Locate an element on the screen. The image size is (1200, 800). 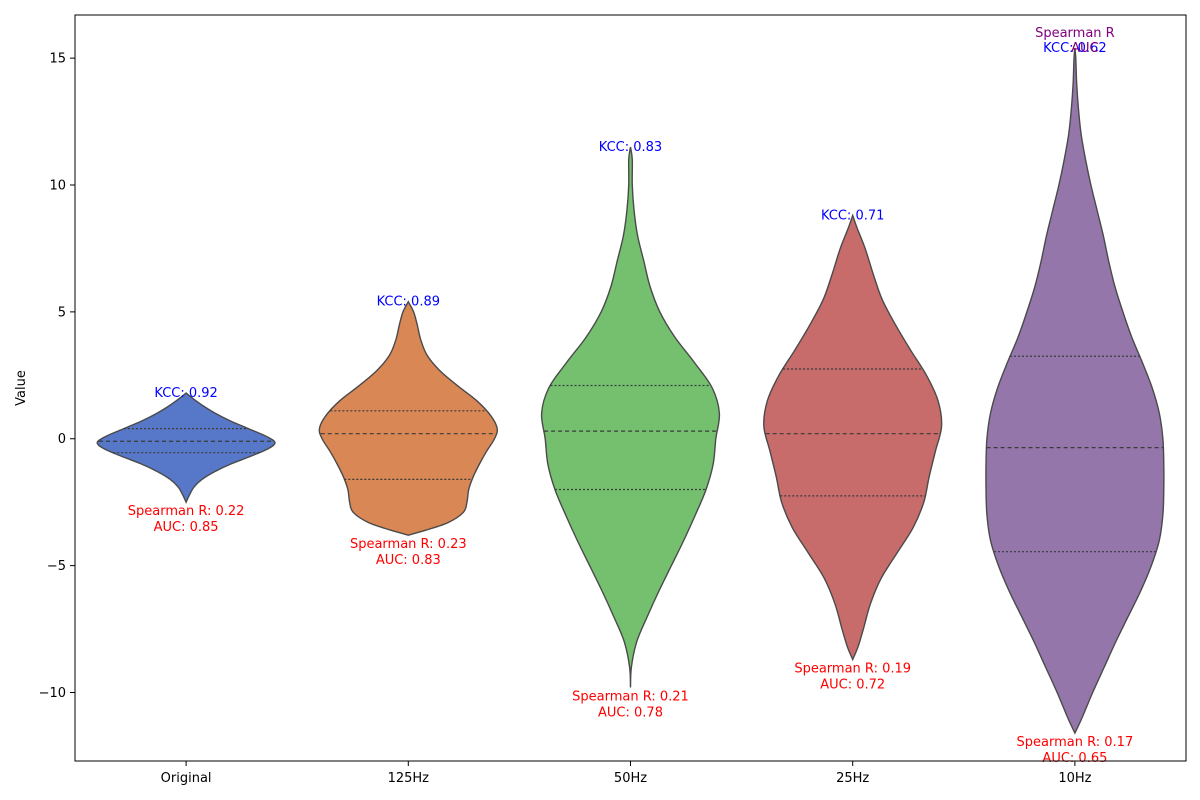
y-tick-label: 0 is located at coordinates (62, 439).